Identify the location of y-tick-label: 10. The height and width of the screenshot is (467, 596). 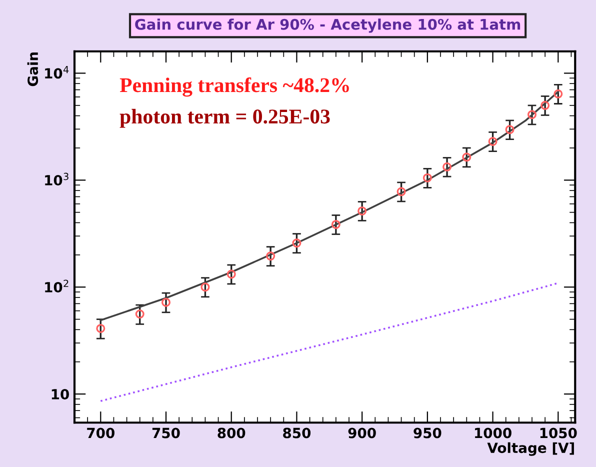
(60, 394).